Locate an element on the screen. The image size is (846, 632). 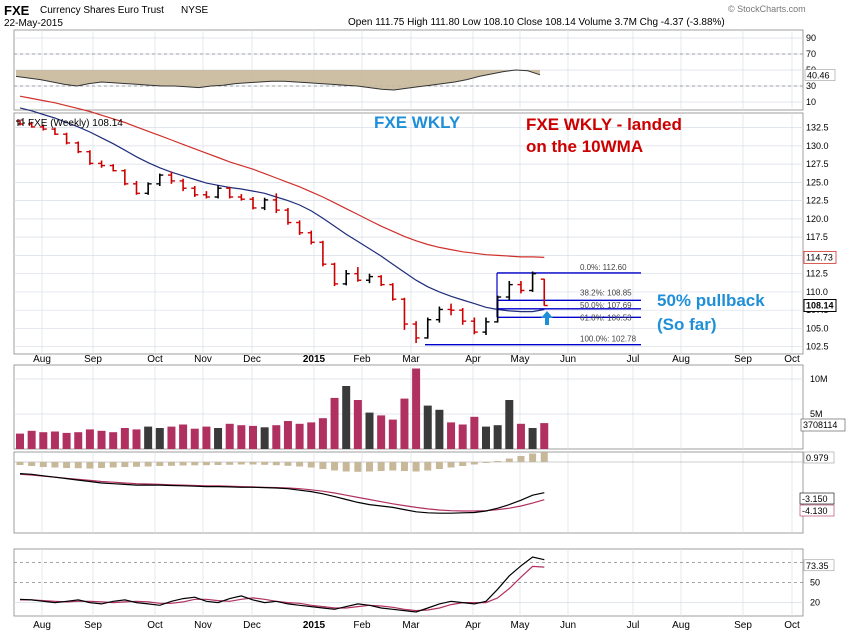
ohlc-legend-icon is located at coordinates (20, 122).